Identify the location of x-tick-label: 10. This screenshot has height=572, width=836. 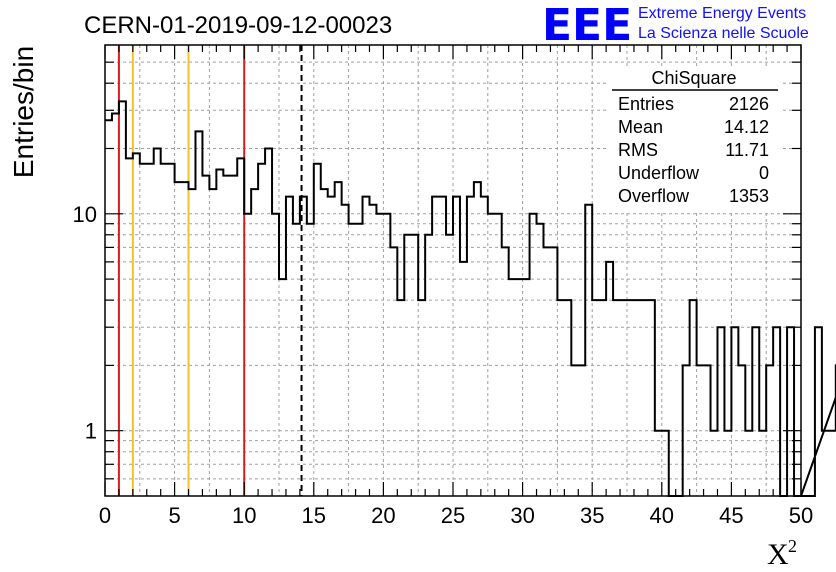
(244, 515).